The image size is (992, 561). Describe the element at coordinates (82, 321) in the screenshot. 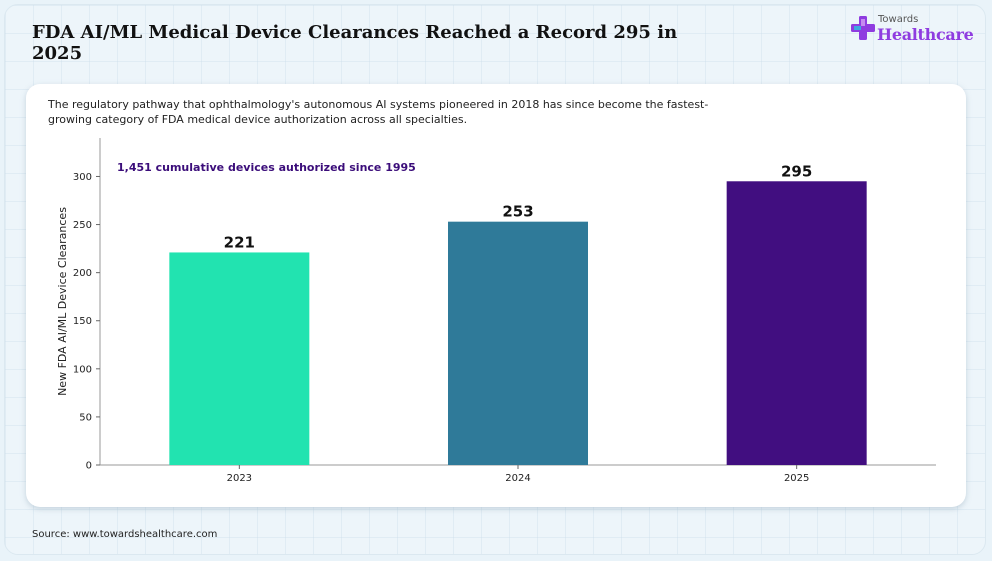

I see `y-tick-label: 150` at that location.